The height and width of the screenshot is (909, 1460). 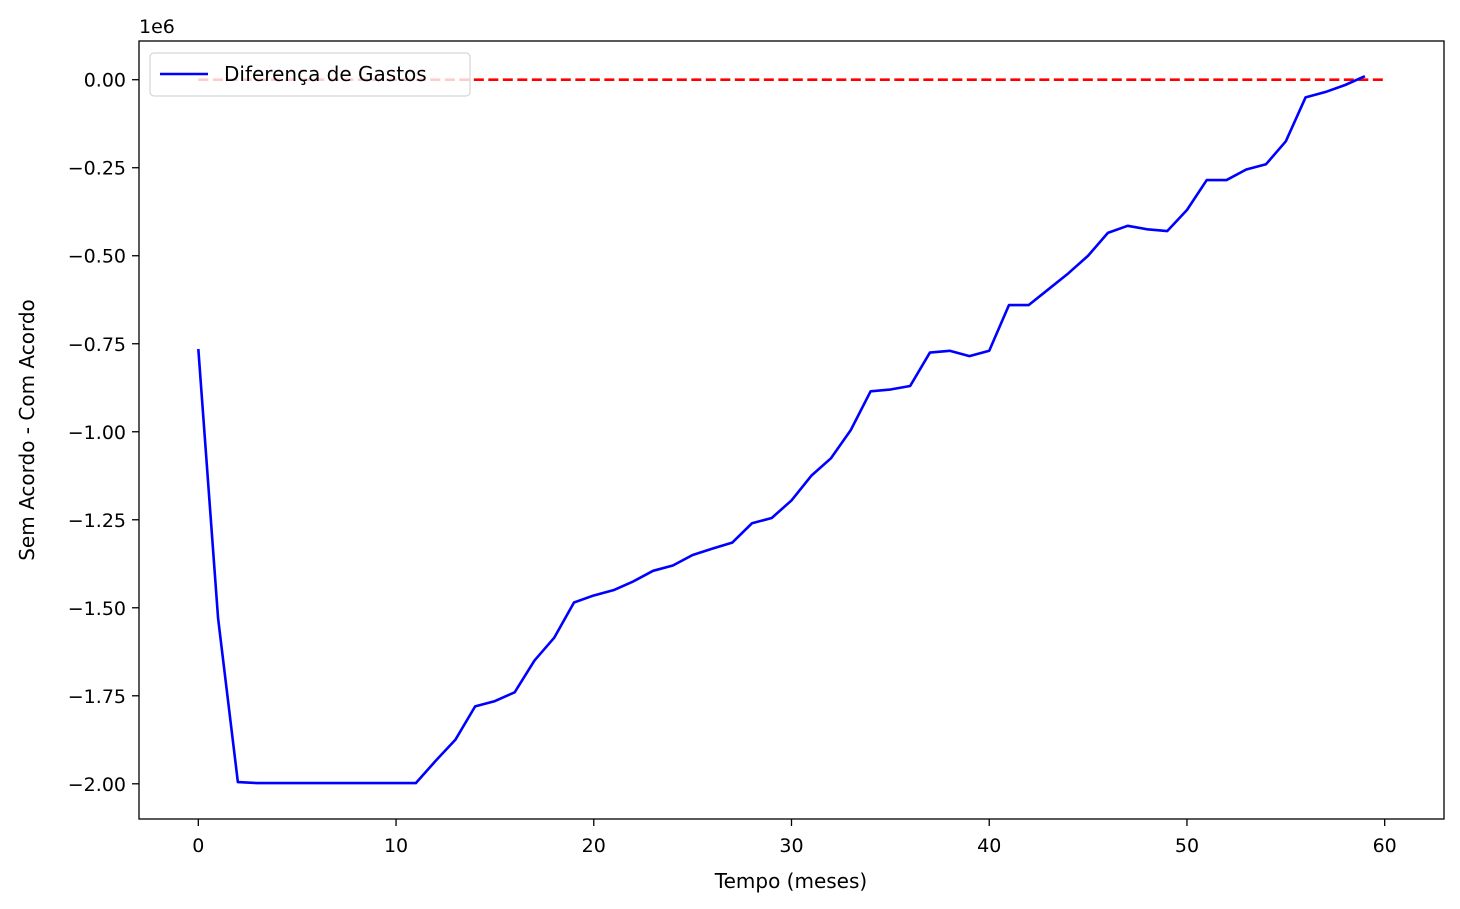 What do you see at coordinates (157, 27) in the screenshot?
I see `y-offset-label: 1e6` at bounding box center [157, 27].